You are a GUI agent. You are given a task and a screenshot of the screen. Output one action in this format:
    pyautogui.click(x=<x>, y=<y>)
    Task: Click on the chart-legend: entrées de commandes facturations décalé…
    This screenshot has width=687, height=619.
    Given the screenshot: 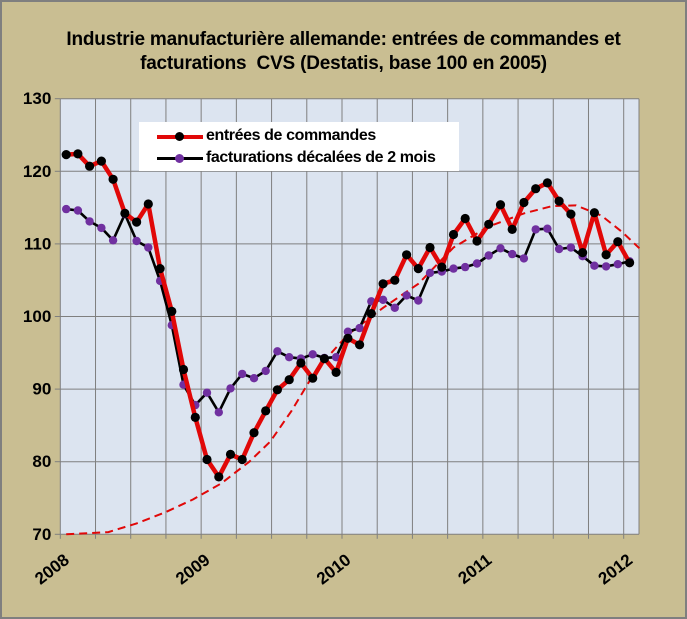 What is the action you would take?
    pyautogui.click(x=299, y=146)
    